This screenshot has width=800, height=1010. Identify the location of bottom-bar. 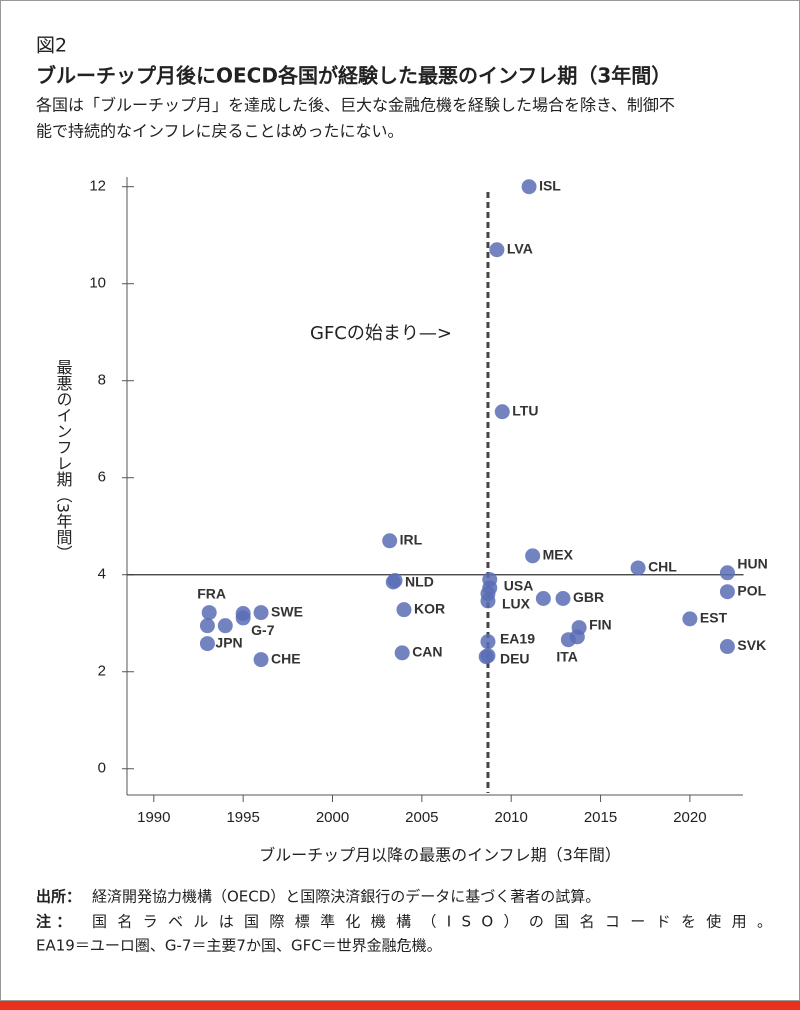
(400, 1005).